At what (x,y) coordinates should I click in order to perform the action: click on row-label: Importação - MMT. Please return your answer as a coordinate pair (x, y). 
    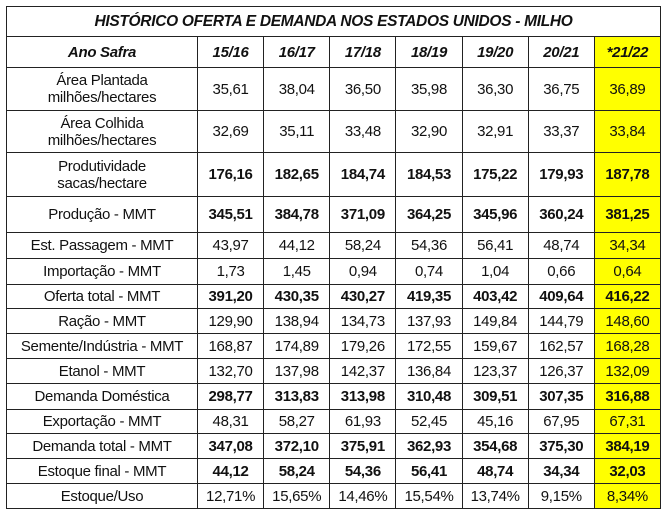
    Looking at the image, I should click on (102, 271).